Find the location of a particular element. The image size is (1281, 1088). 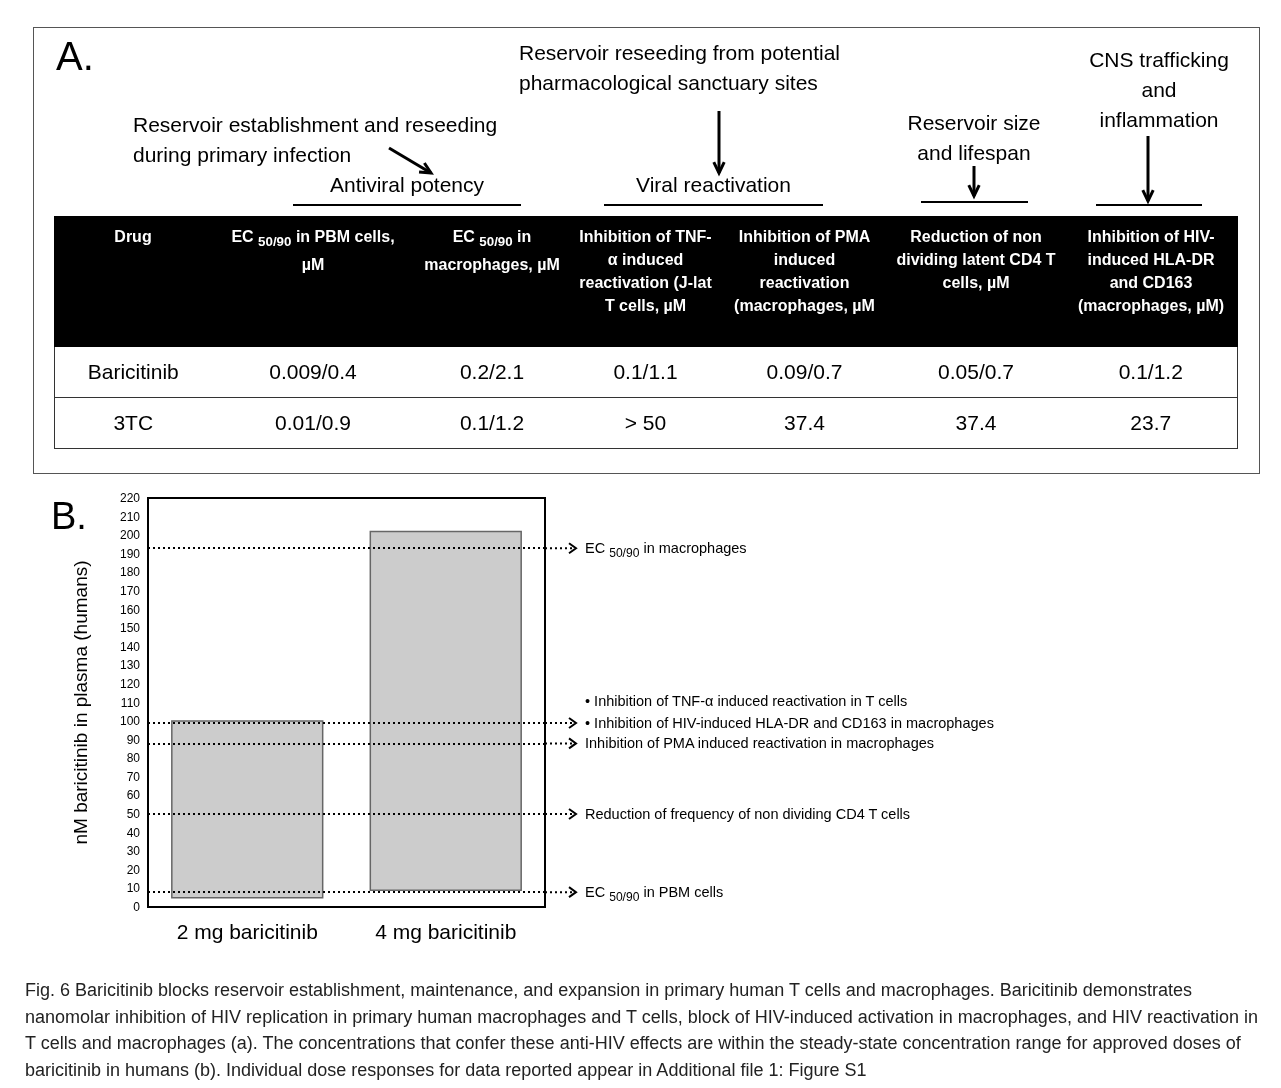

text: Reservoir size and lifespan is located at coordinates (974, 138).